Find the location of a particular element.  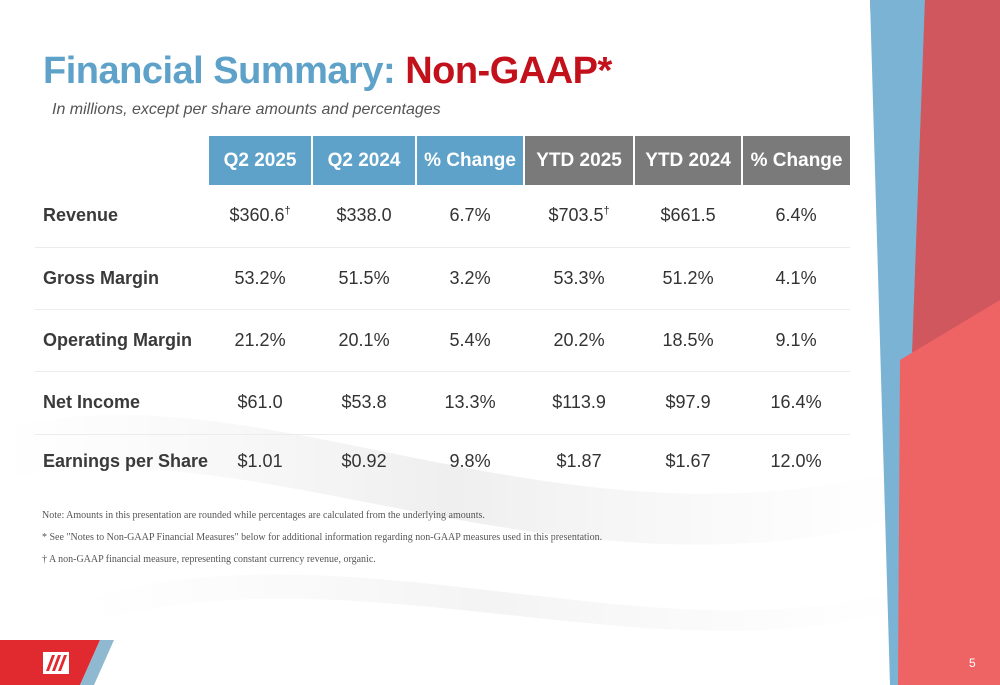

table-cell: 16.4% is located at coordinates (796, 403).